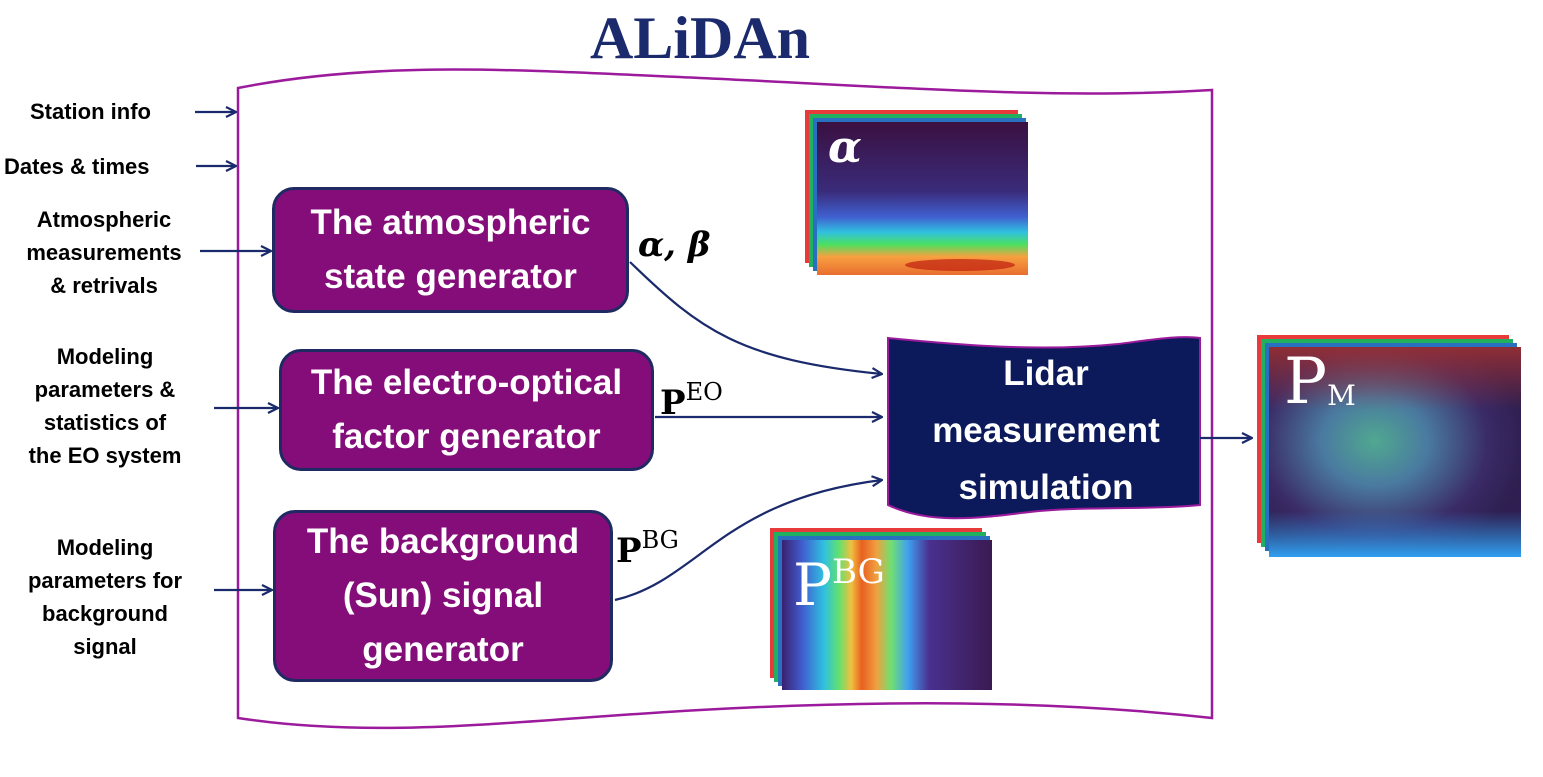 The width and height of the screenshot is (1543, 777). Describe the element at coordinates (1389, 446) in the screenshot. I see `measurement-image-stack` at that location.